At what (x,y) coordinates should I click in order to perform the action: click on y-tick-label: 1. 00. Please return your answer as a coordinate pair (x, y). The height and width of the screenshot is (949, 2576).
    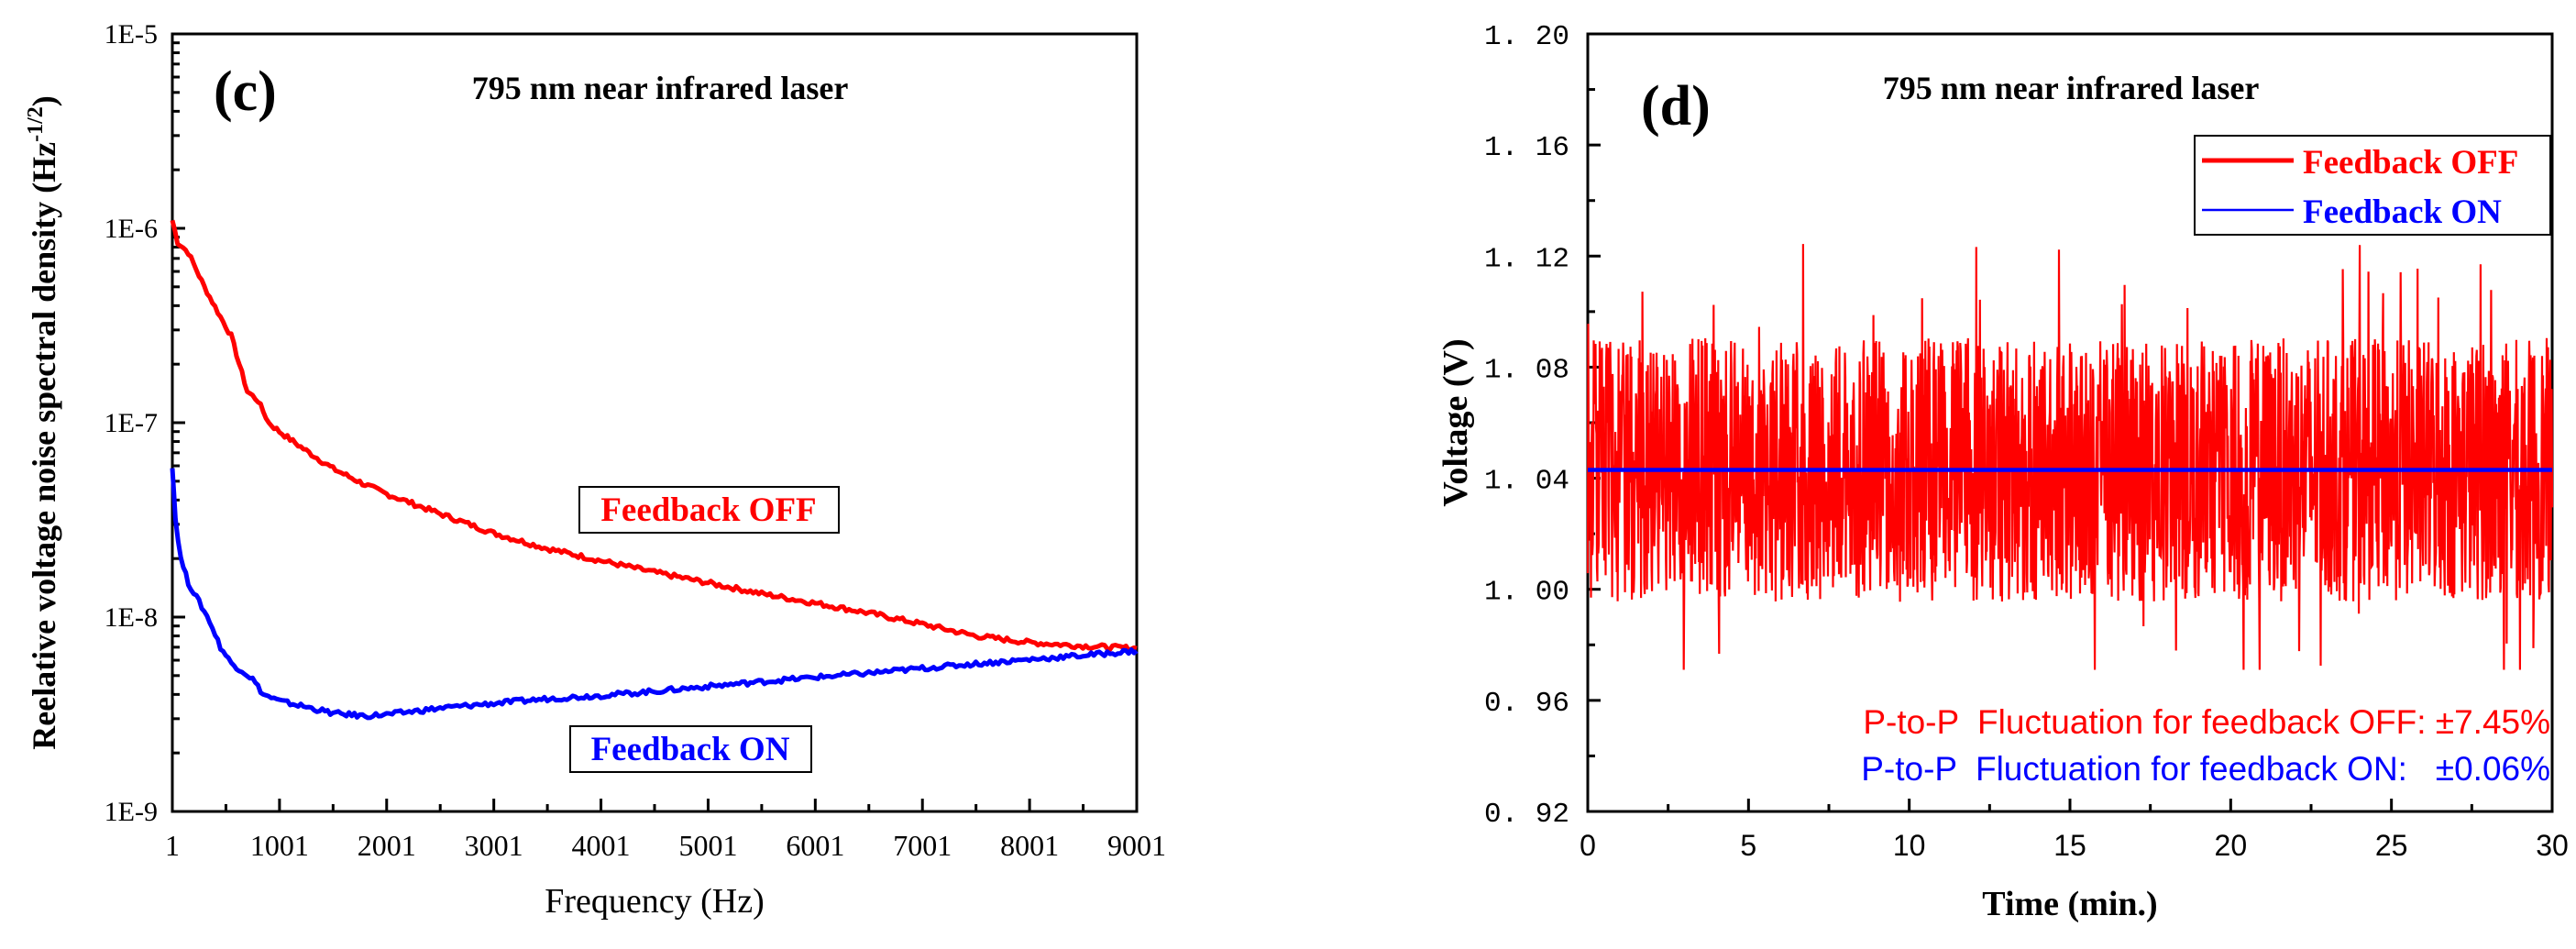
    Looking at the image, I should click on (1526, 593).